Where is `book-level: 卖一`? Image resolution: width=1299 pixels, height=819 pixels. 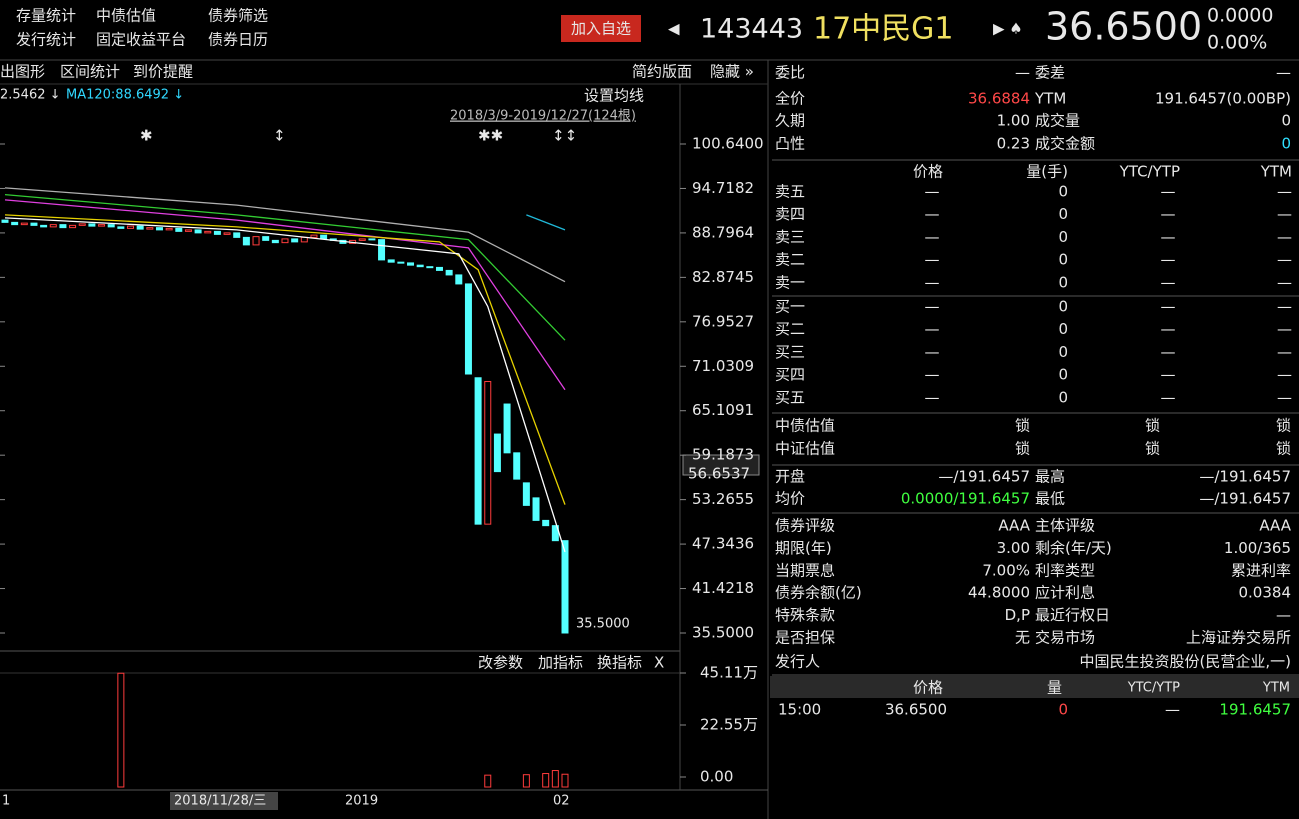 book-level: 卖一 is located at coordinates (790, 282).